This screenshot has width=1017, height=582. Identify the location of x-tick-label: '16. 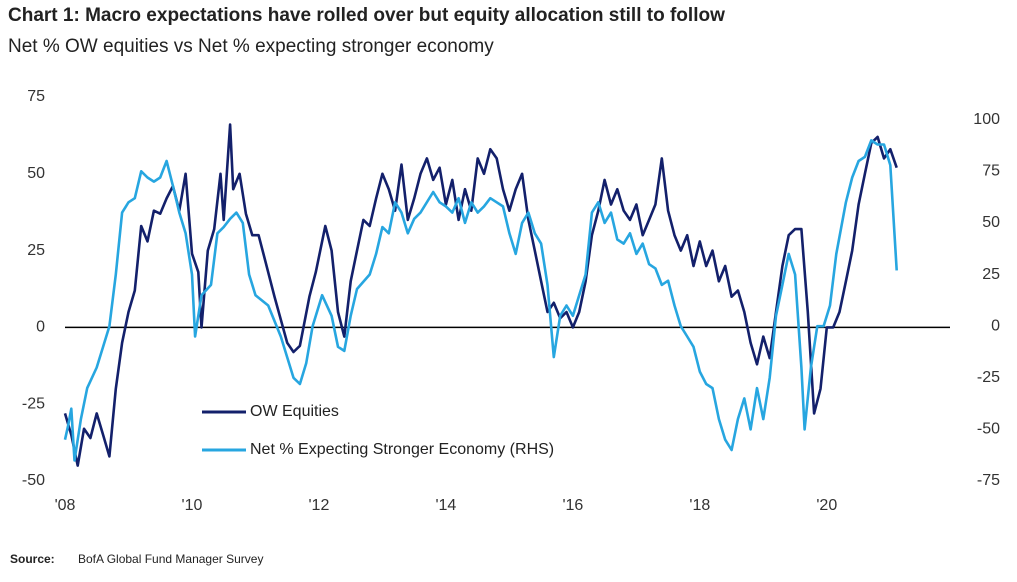
(572, 505).